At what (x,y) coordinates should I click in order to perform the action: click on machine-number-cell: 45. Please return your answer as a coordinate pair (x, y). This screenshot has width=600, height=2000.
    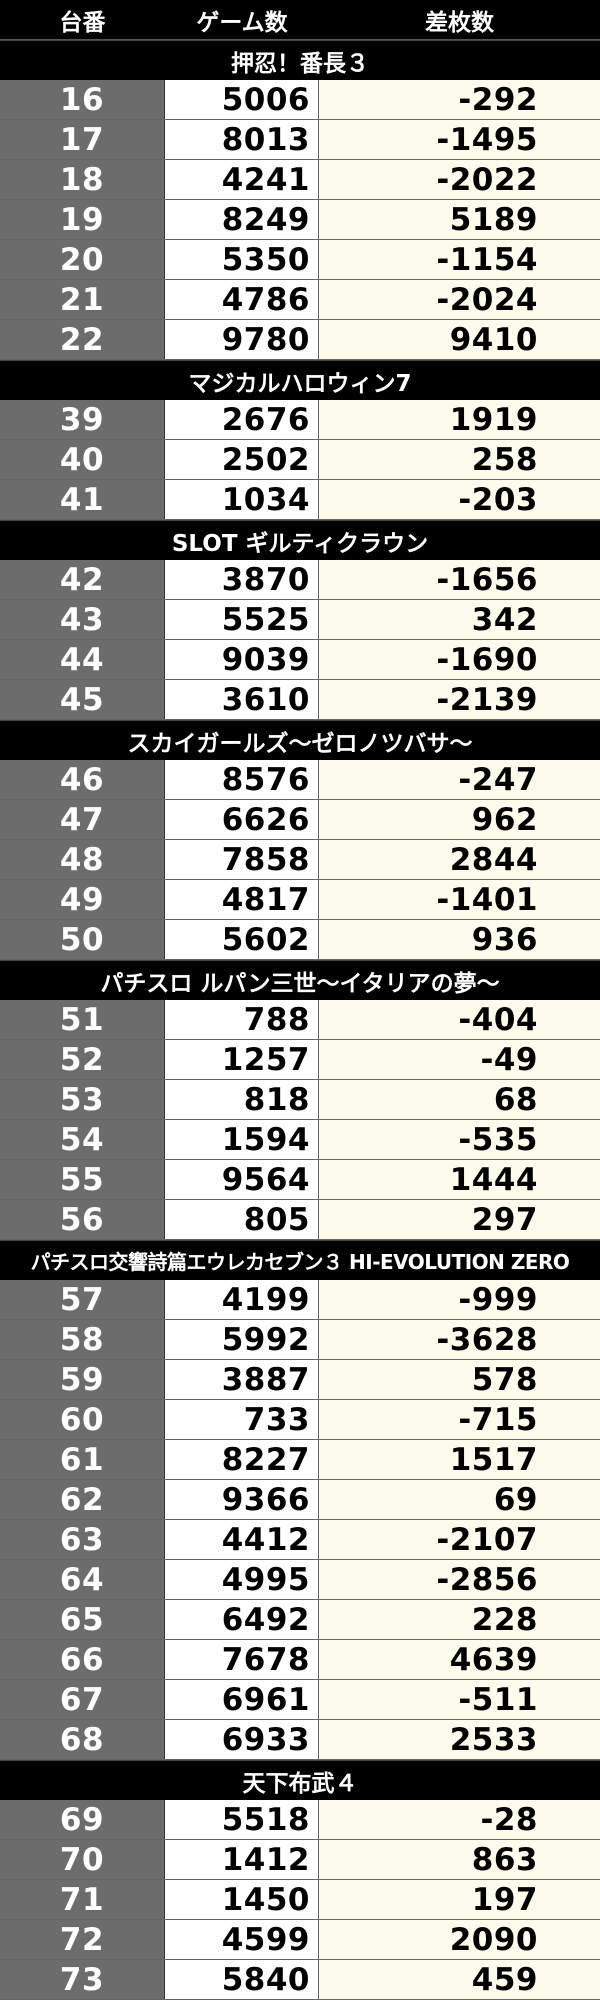
    Looking at the image, I should click on (82, 699).